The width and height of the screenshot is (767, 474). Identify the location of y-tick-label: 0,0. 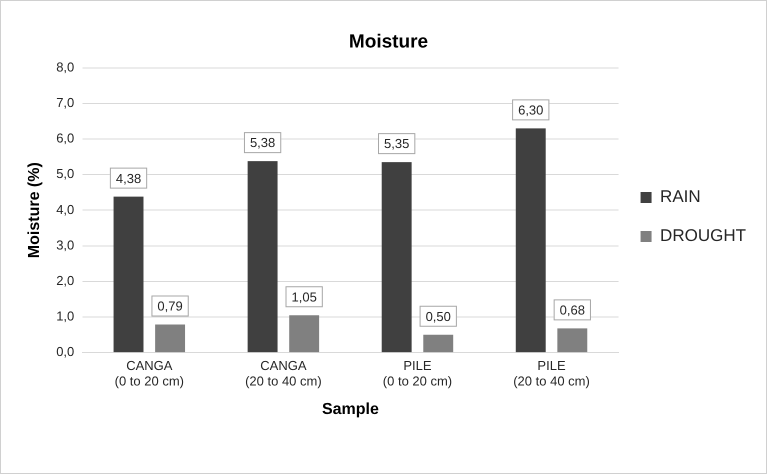
(65, 352).